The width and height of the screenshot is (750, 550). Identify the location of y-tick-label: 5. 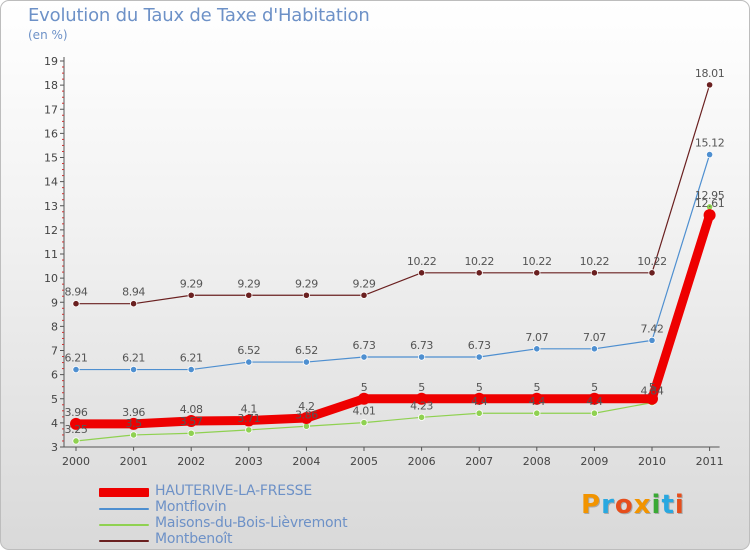
(54, 399).